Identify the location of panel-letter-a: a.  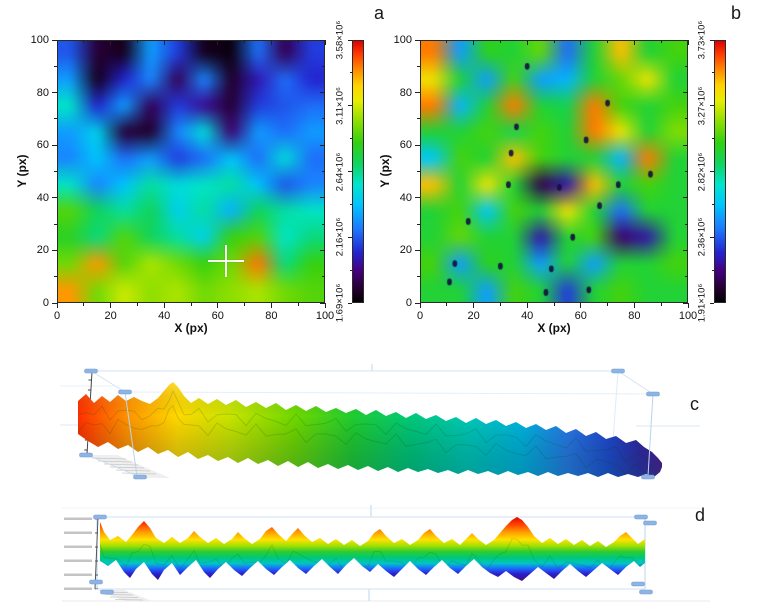
(379, 13).